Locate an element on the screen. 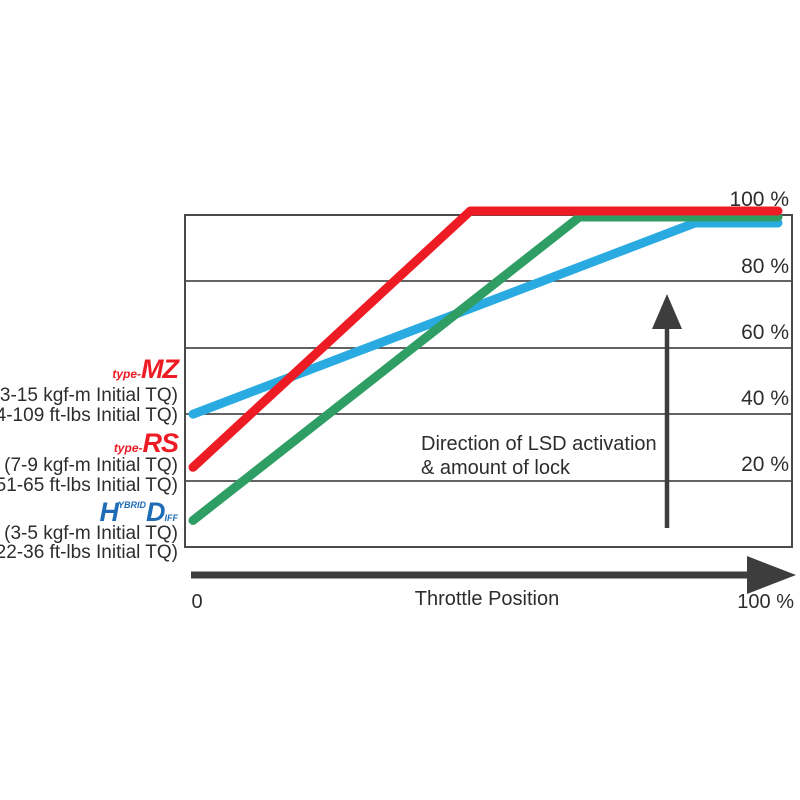 Image resolution: width=800 pixels, height=800 pixels. legend-type-rs-logo: type-RS is located at coordinates (146, 443).